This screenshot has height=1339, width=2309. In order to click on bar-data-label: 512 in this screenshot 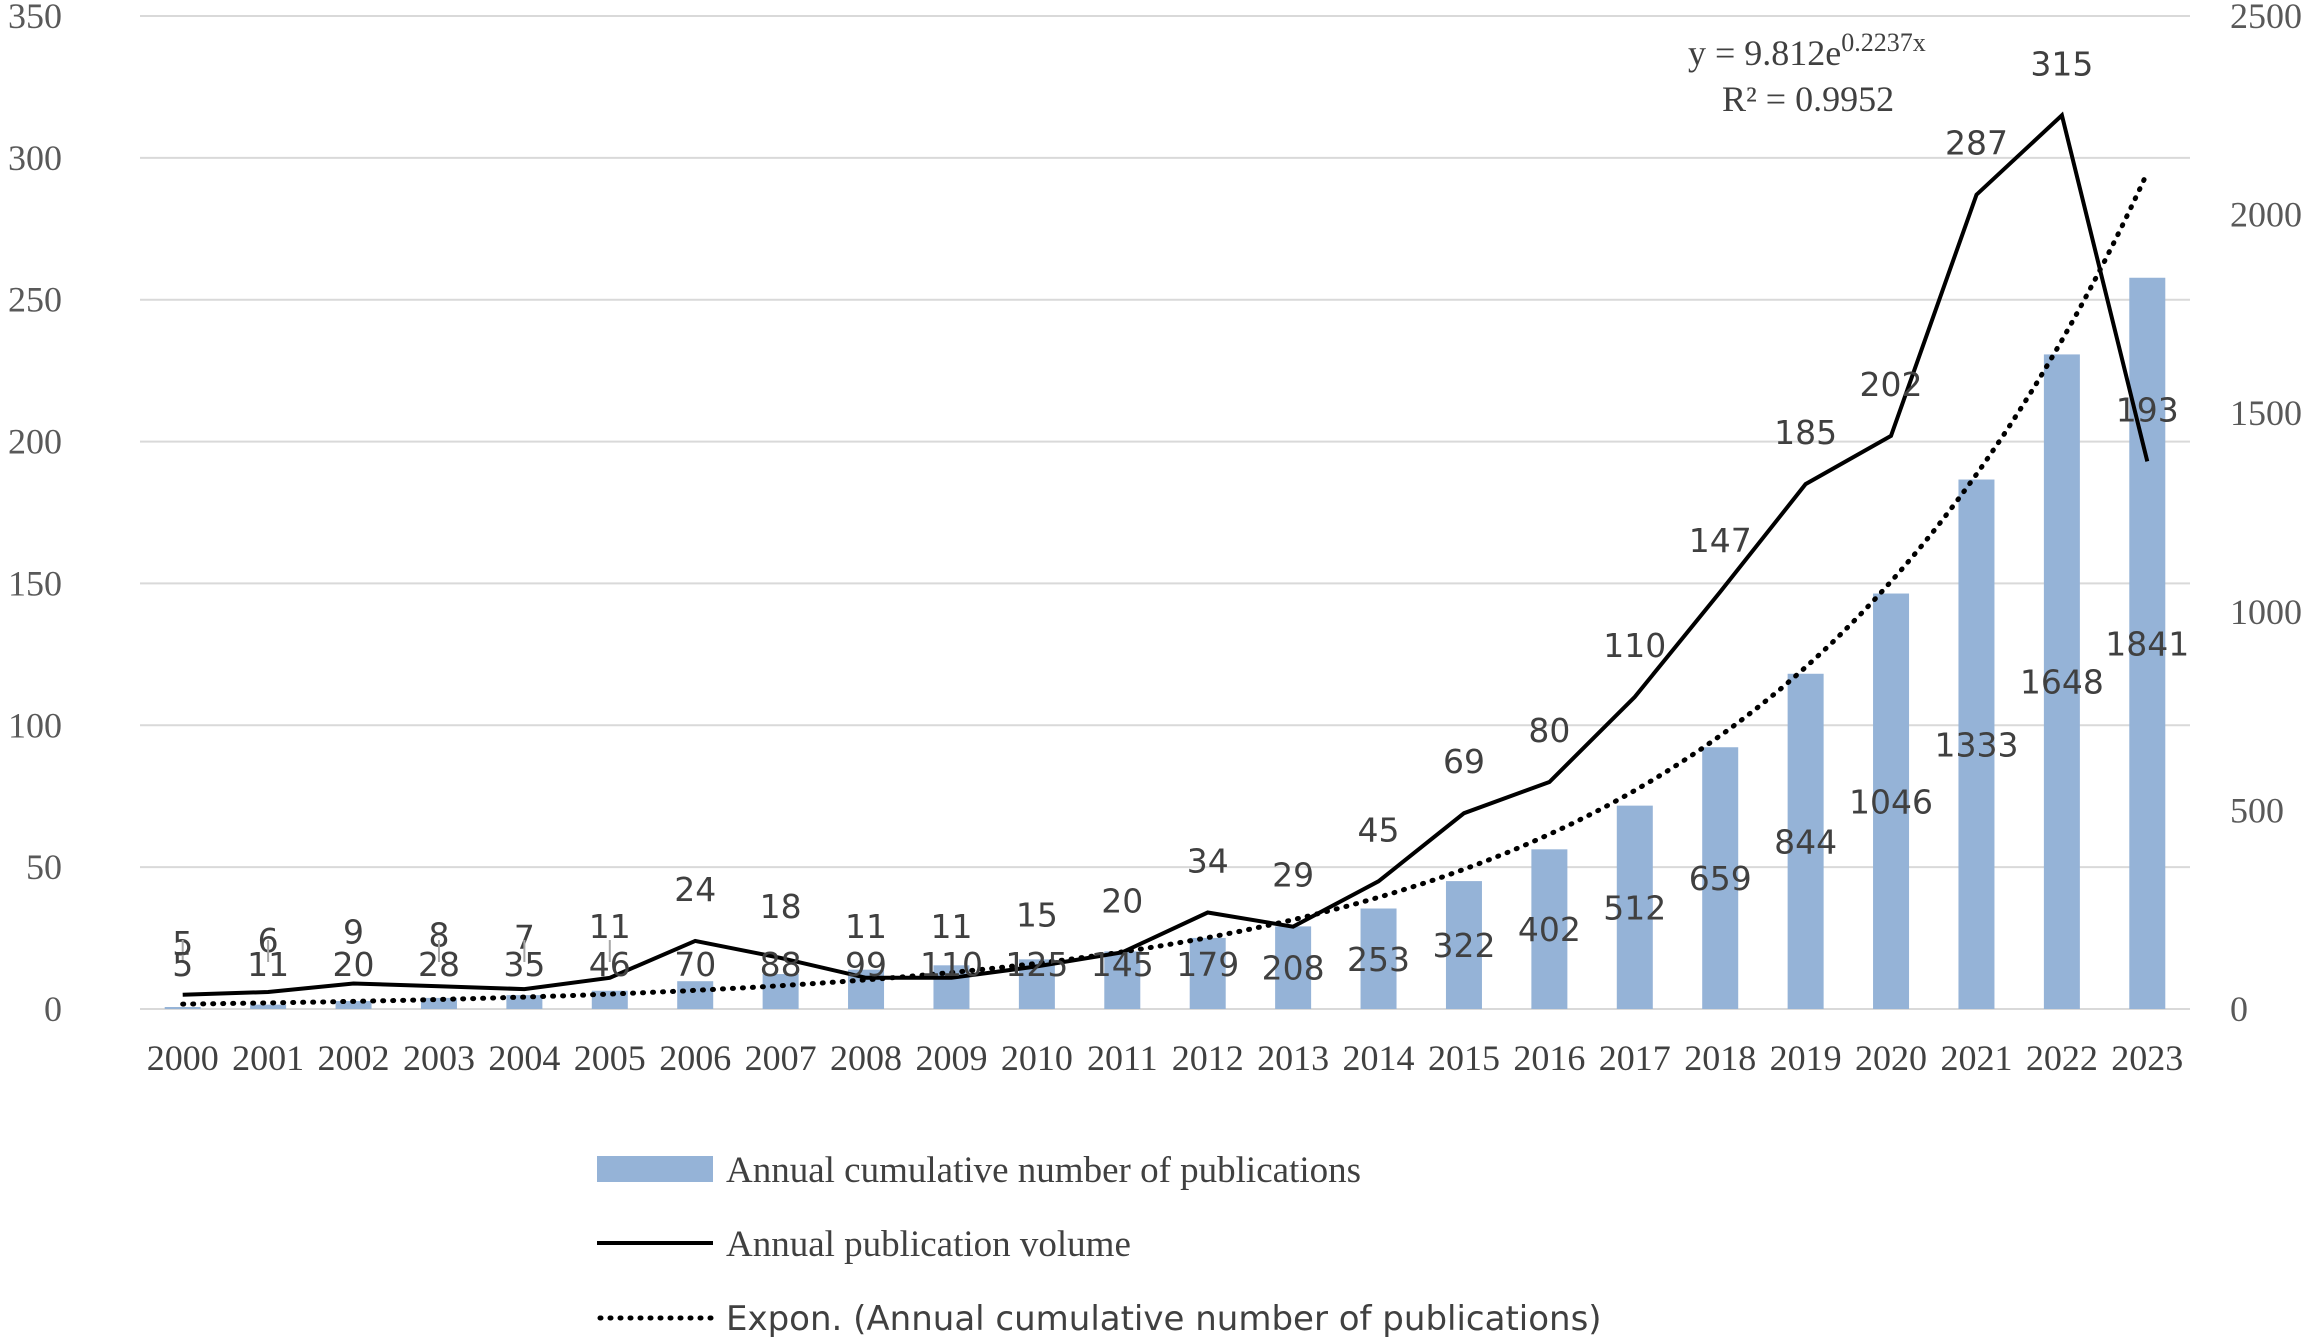, I will do `click(1634, 907)`.